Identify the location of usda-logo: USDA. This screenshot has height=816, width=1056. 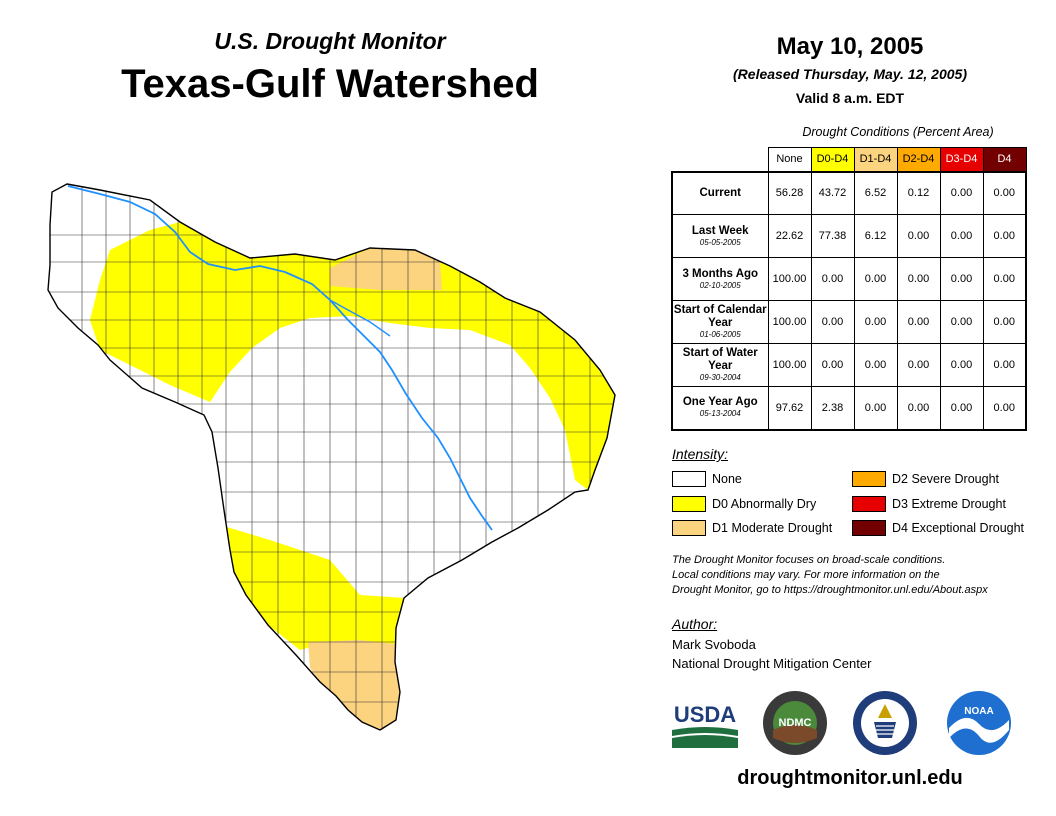
(705, 725).